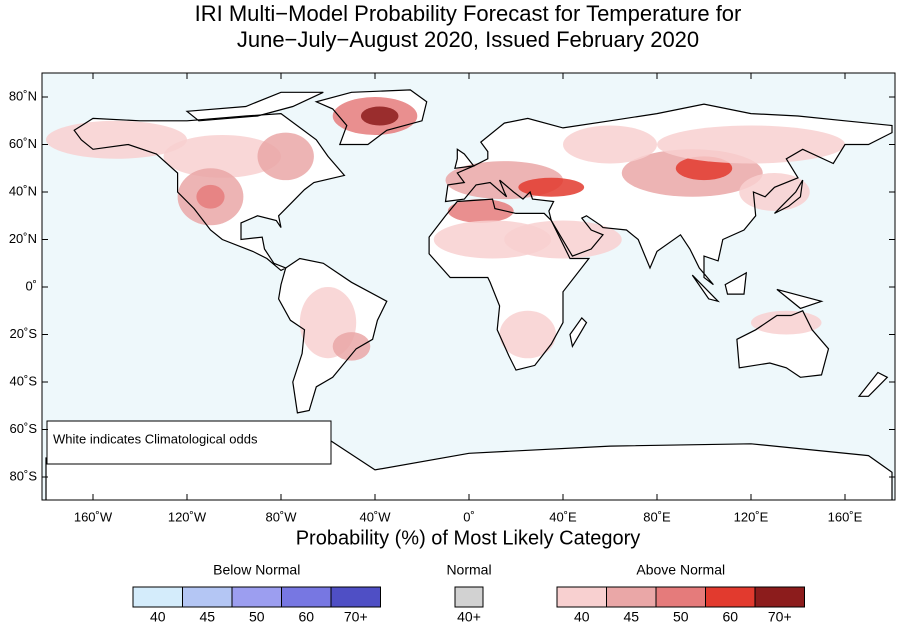  What do you see at coordinates (281, 516) in the screenshot?
I see `longitude-label: 80˚W` at bounding box center [281, 516].